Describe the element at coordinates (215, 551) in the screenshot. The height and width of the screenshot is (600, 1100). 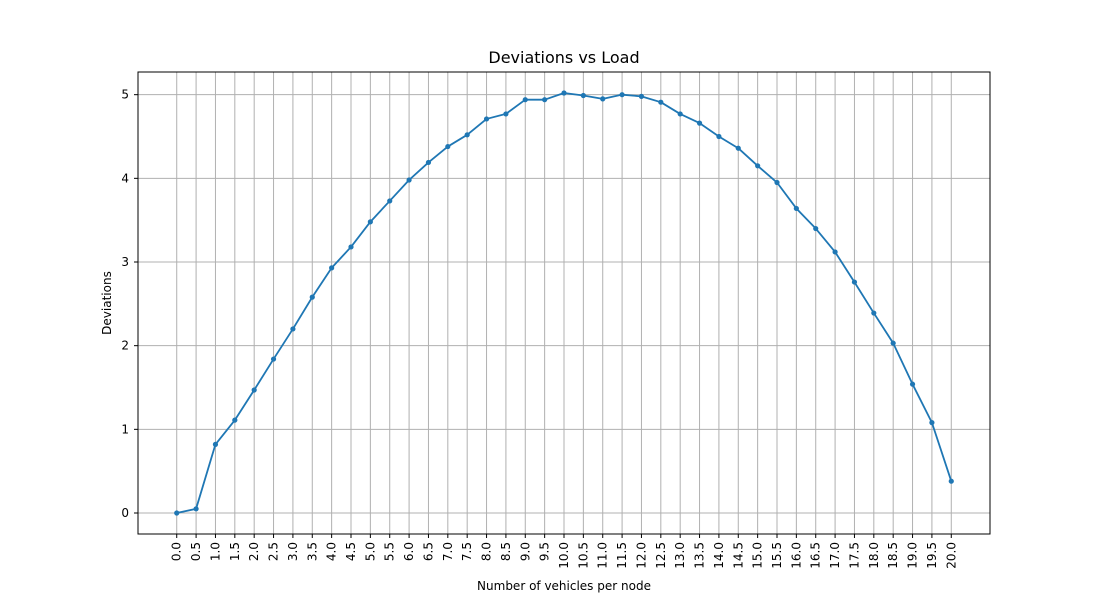
I see `x-tick-label: 1.0` at that location.